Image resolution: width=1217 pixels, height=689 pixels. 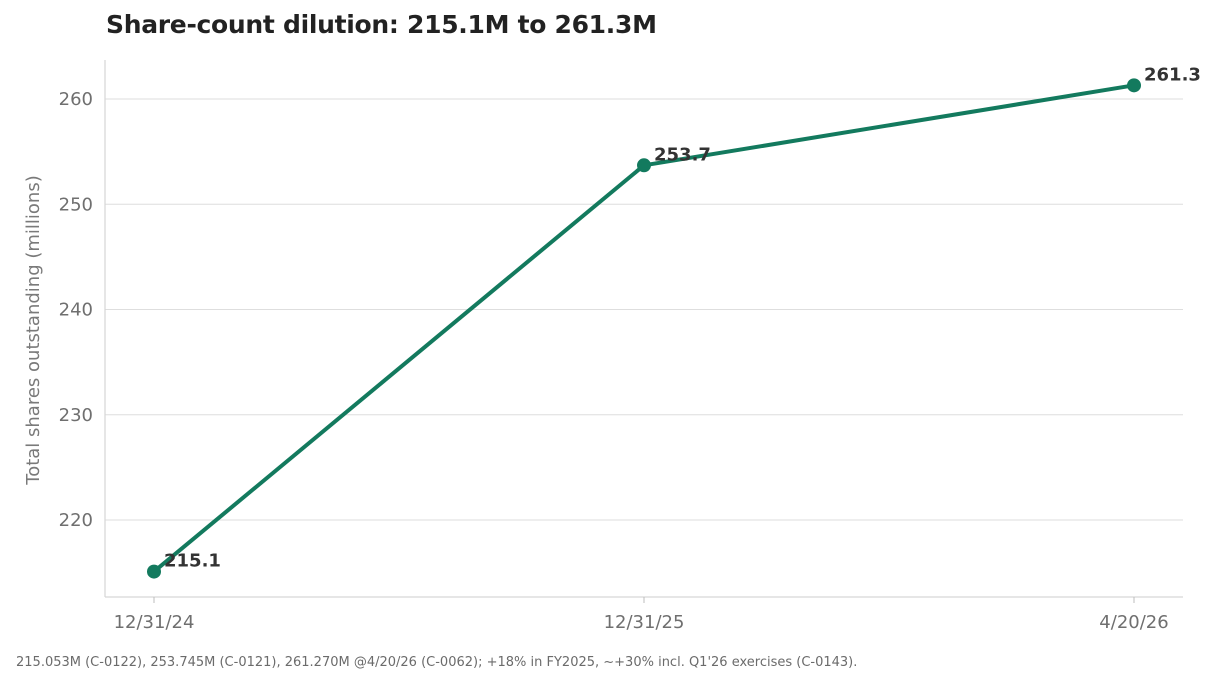 I want to click on data-label: 215.1, so click(x=192, y=561).